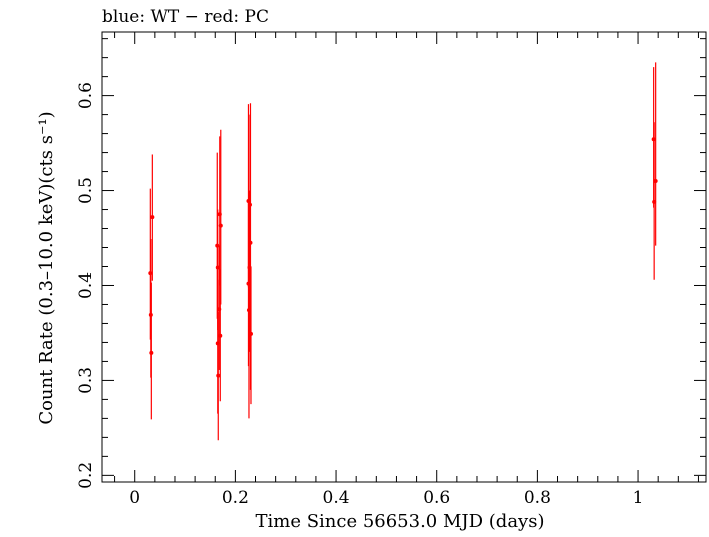  What do you see at coordinates (46, 267) in the screenshot?
I see `y-axis-label: Count Rate (0.3–10.0 keV)(cts s⁻¹)` at bounding box center [46, 267].